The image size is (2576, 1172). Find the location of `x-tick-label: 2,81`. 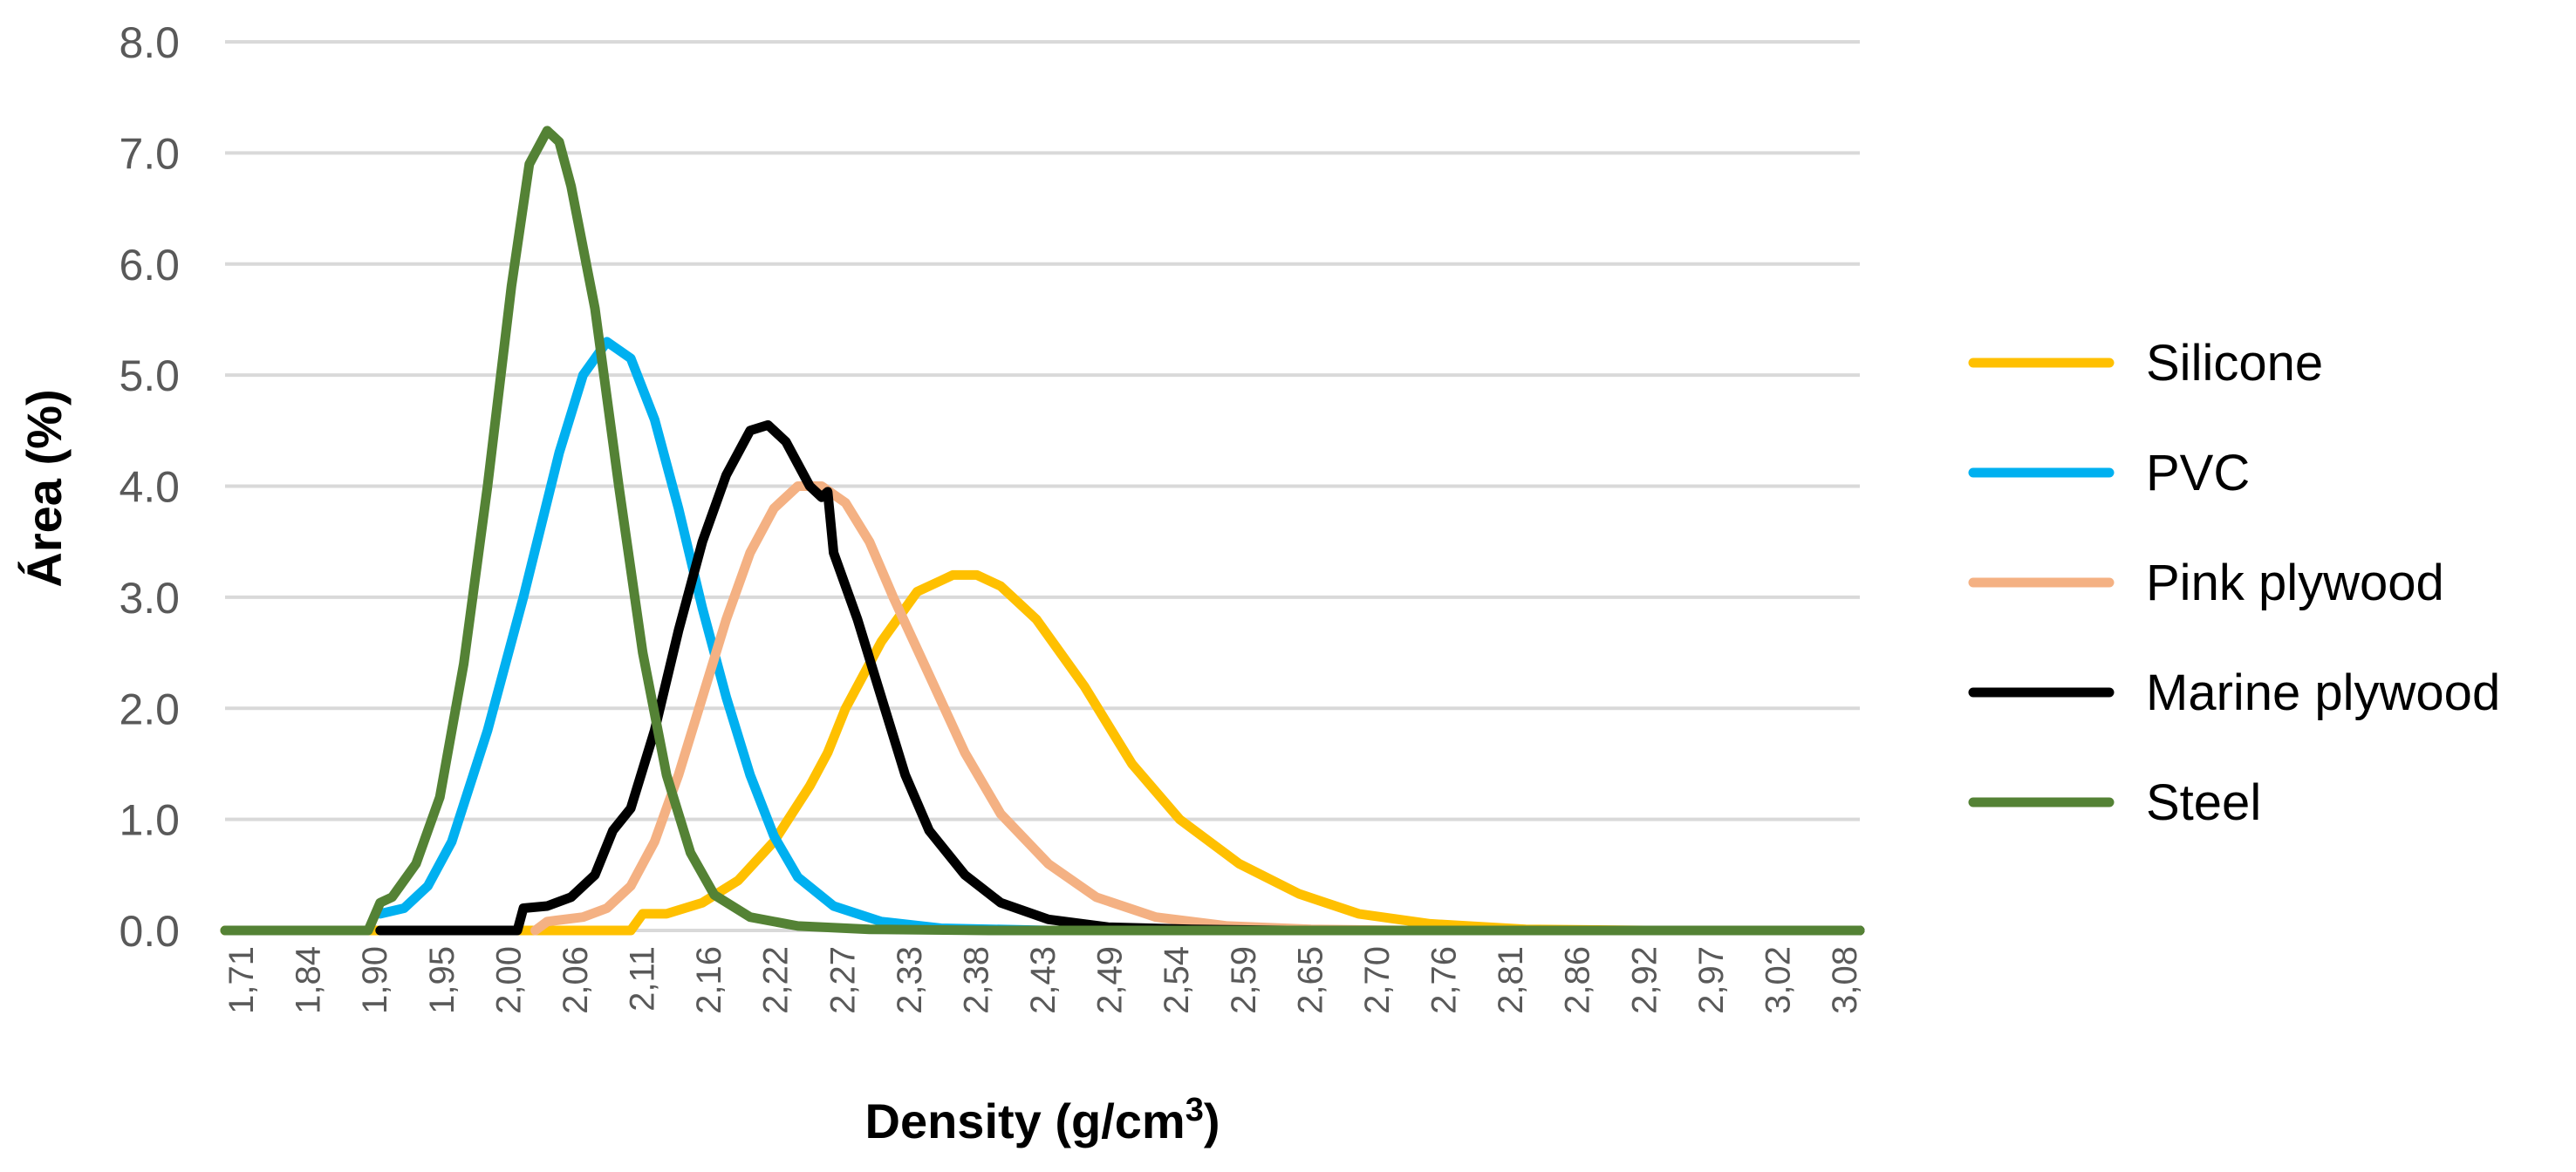

x-tick-label: 2,81 is located at coordinates (1511, 980).